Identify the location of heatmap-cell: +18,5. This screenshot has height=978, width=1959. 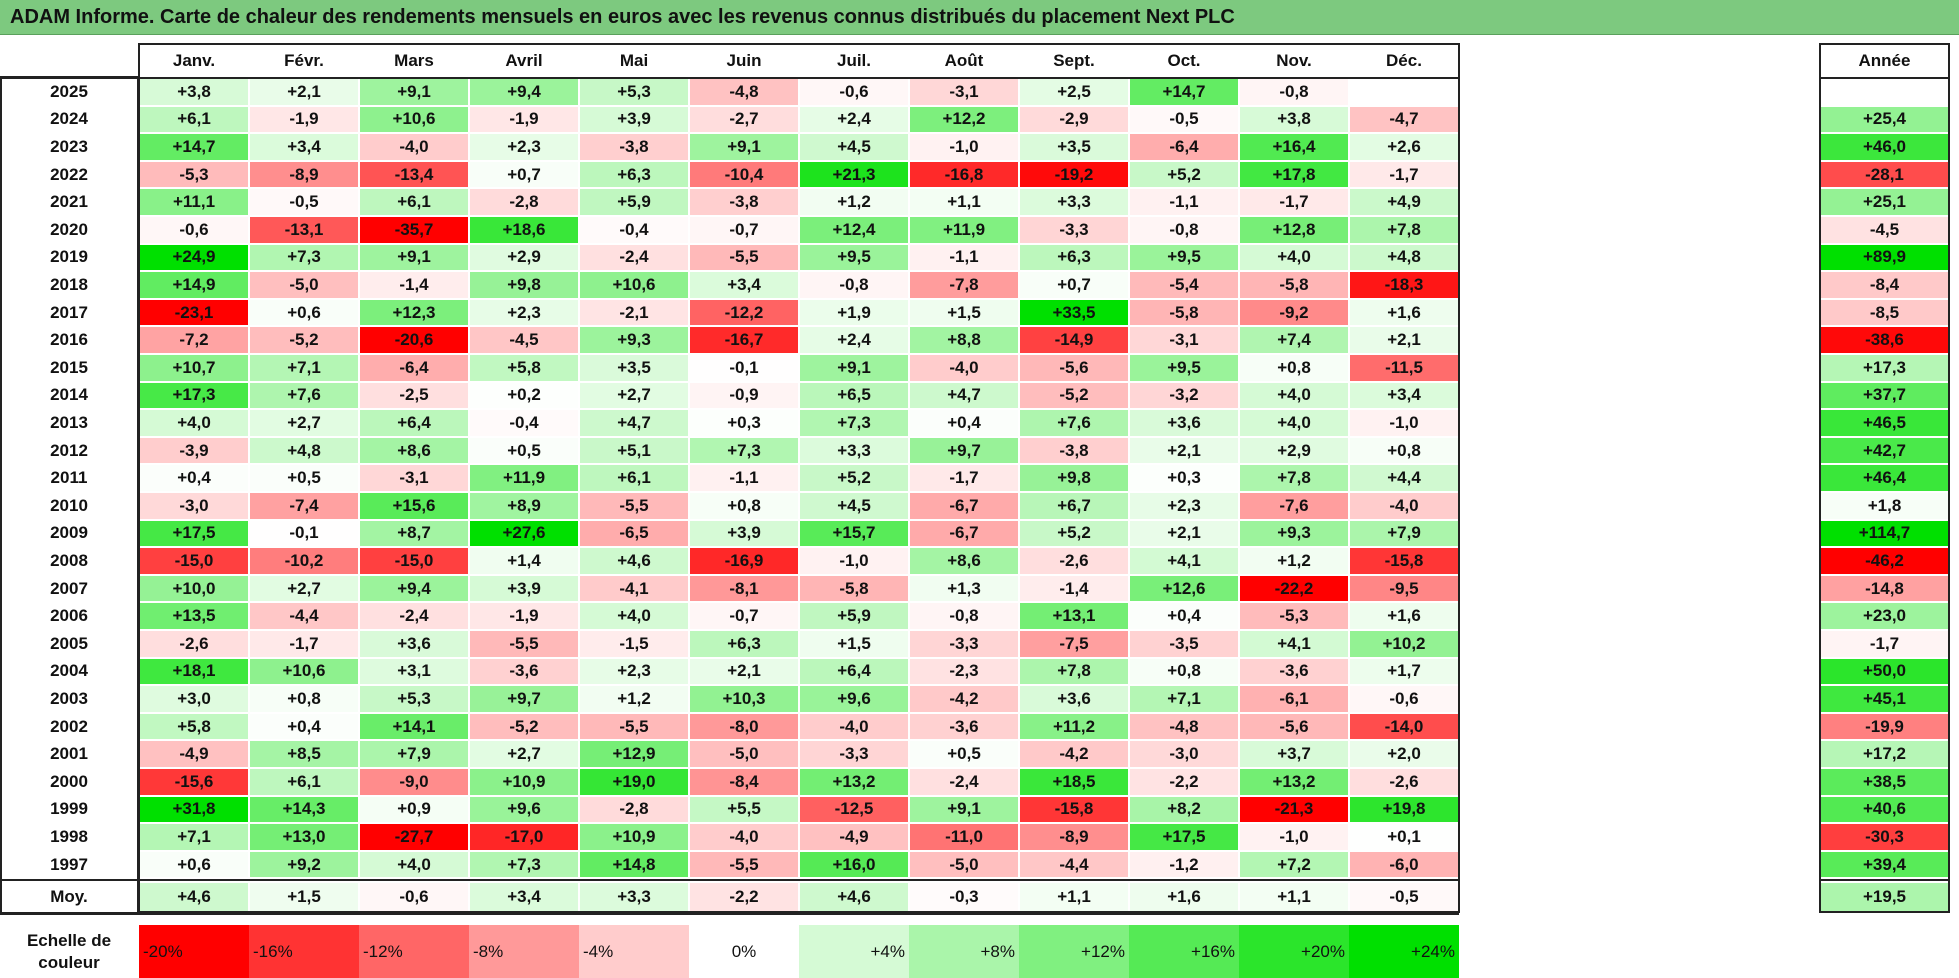
(1074, 782).